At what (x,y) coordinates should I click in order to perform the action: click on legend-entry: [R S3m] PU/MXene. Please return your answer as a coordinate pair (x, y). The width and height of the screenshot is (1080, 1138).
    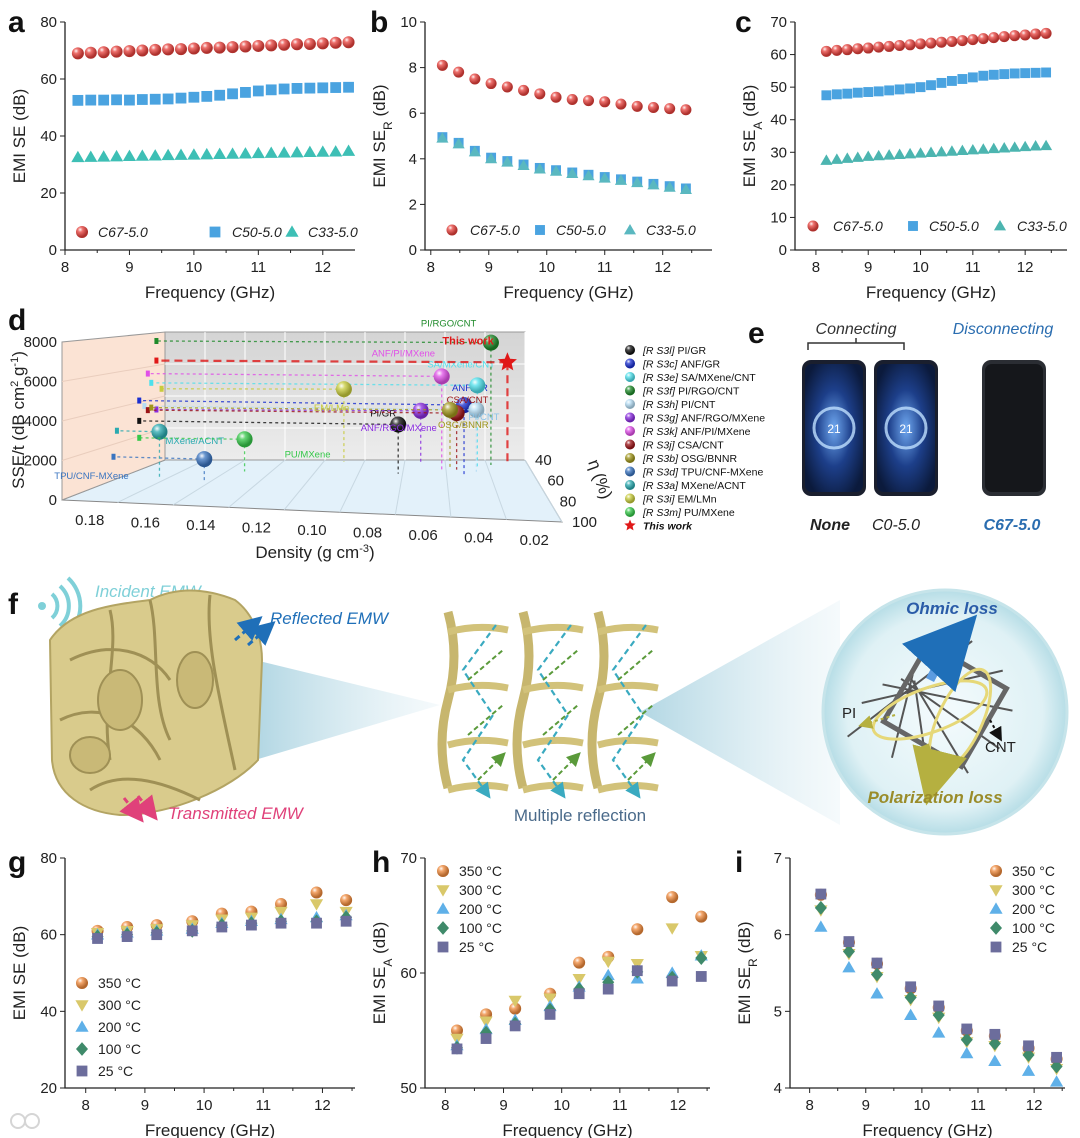
    Looking at the image, I should click on (688, 513).